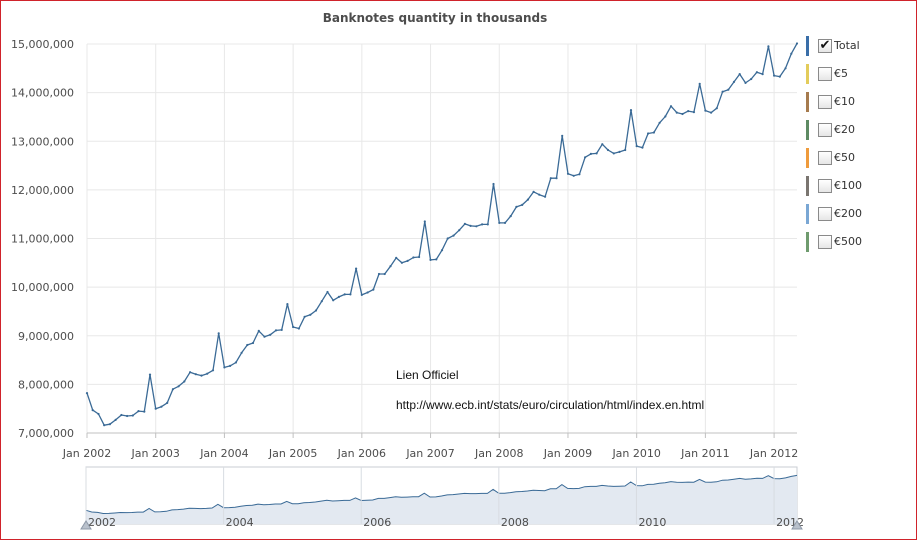  Describe the element at coordinates (635, 453) in the screenshot. I see `x-tick-label: Jan 2010` at that location.